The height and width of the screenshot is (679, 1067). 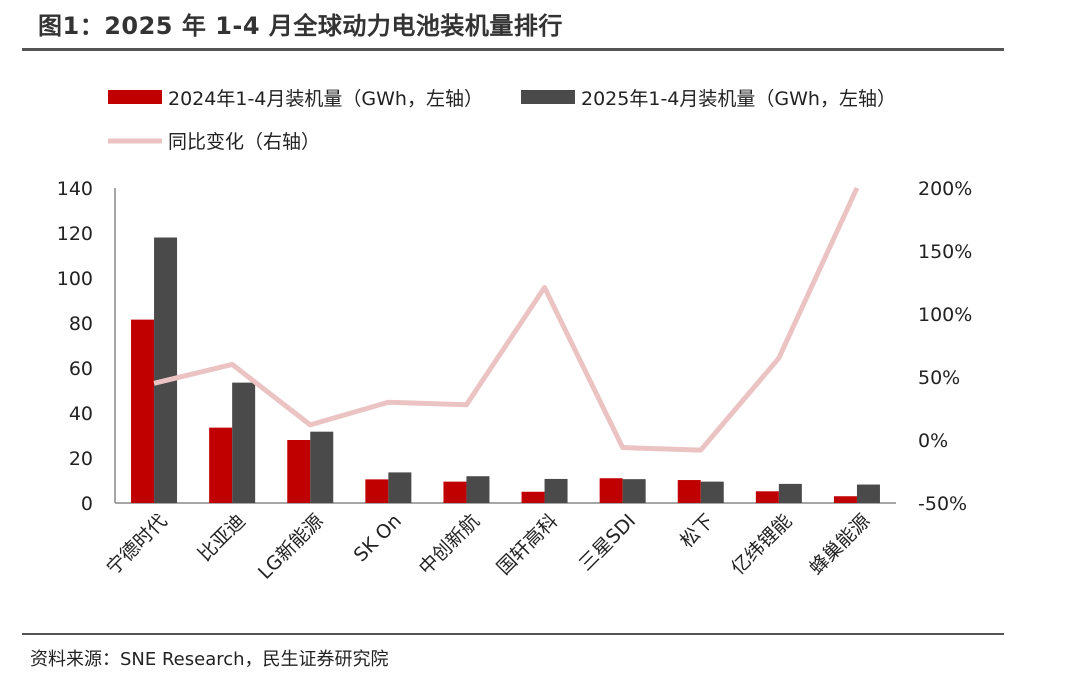 I want to click on title-divider, so click(x=513, y=49).